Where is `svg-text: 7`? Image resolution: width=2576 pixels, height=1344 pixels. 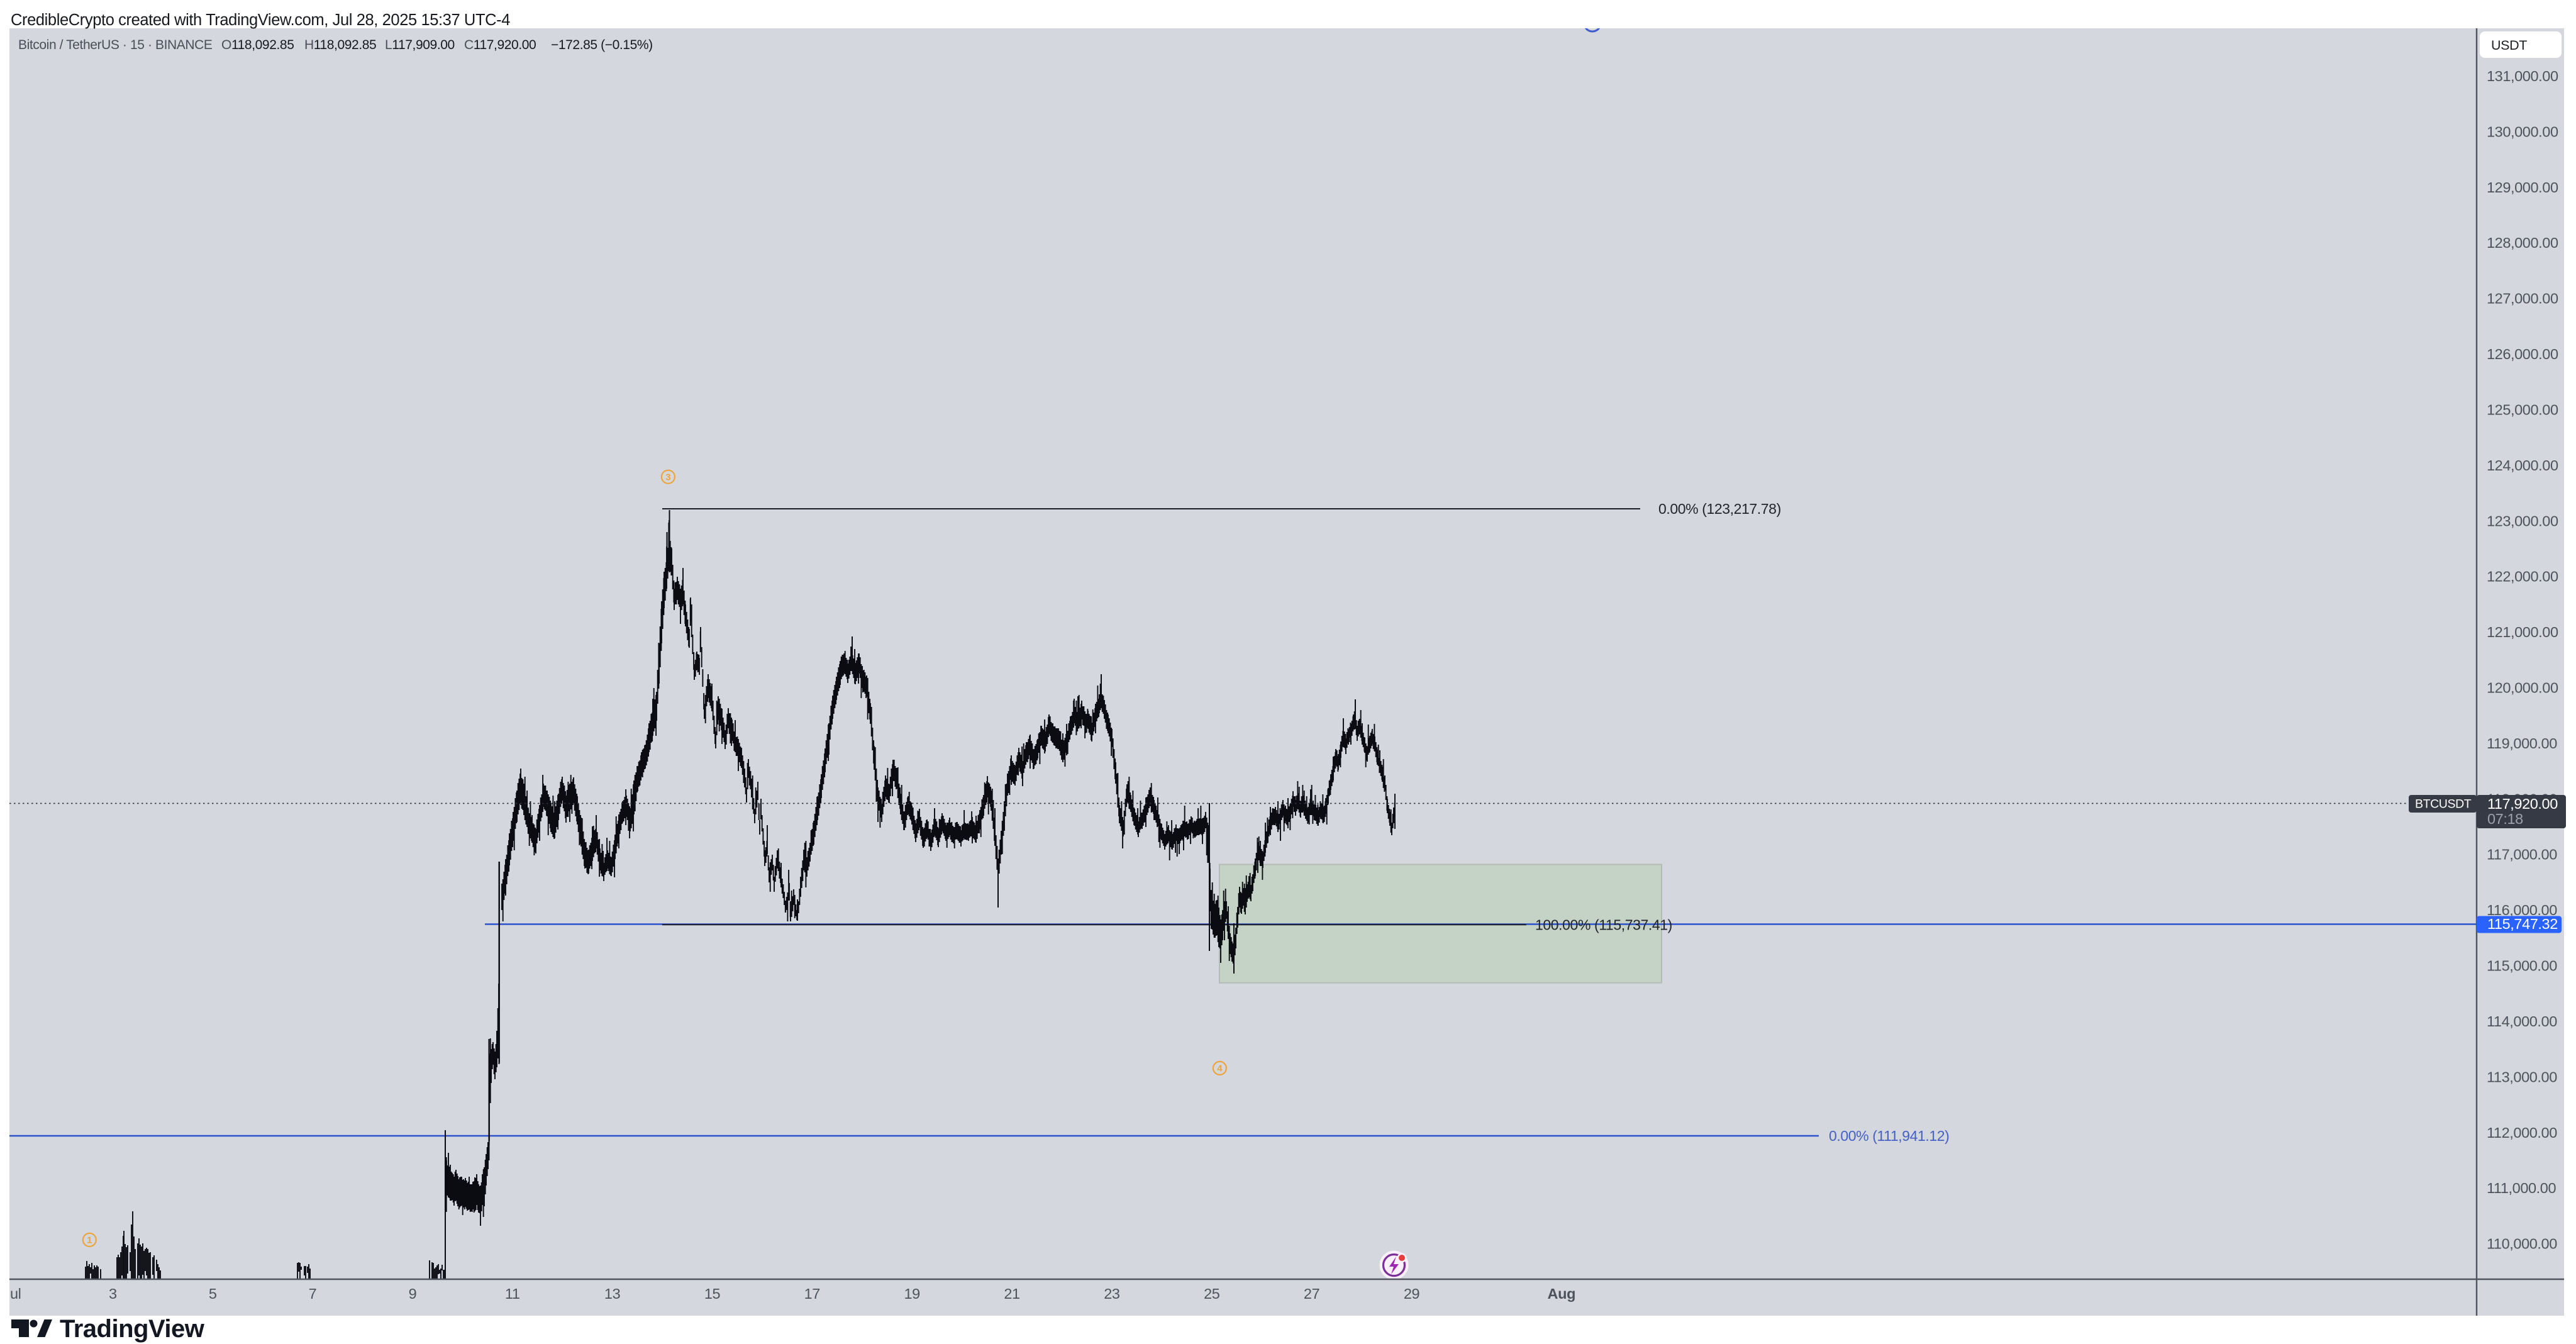 svg-text: 7 is located at coordinates (313, 1294).